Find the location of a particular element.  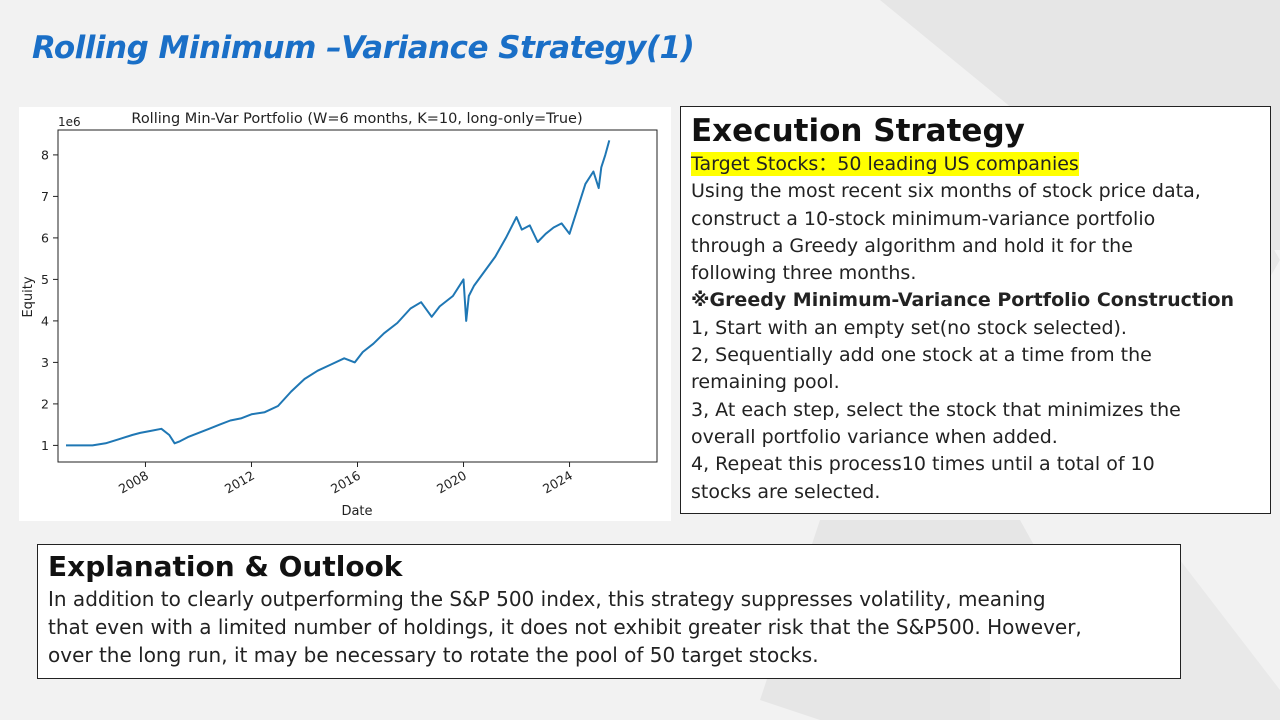

x-axis-ticks: 2008 2012 2016 2020 2024 is located at coordinates (345, 479).